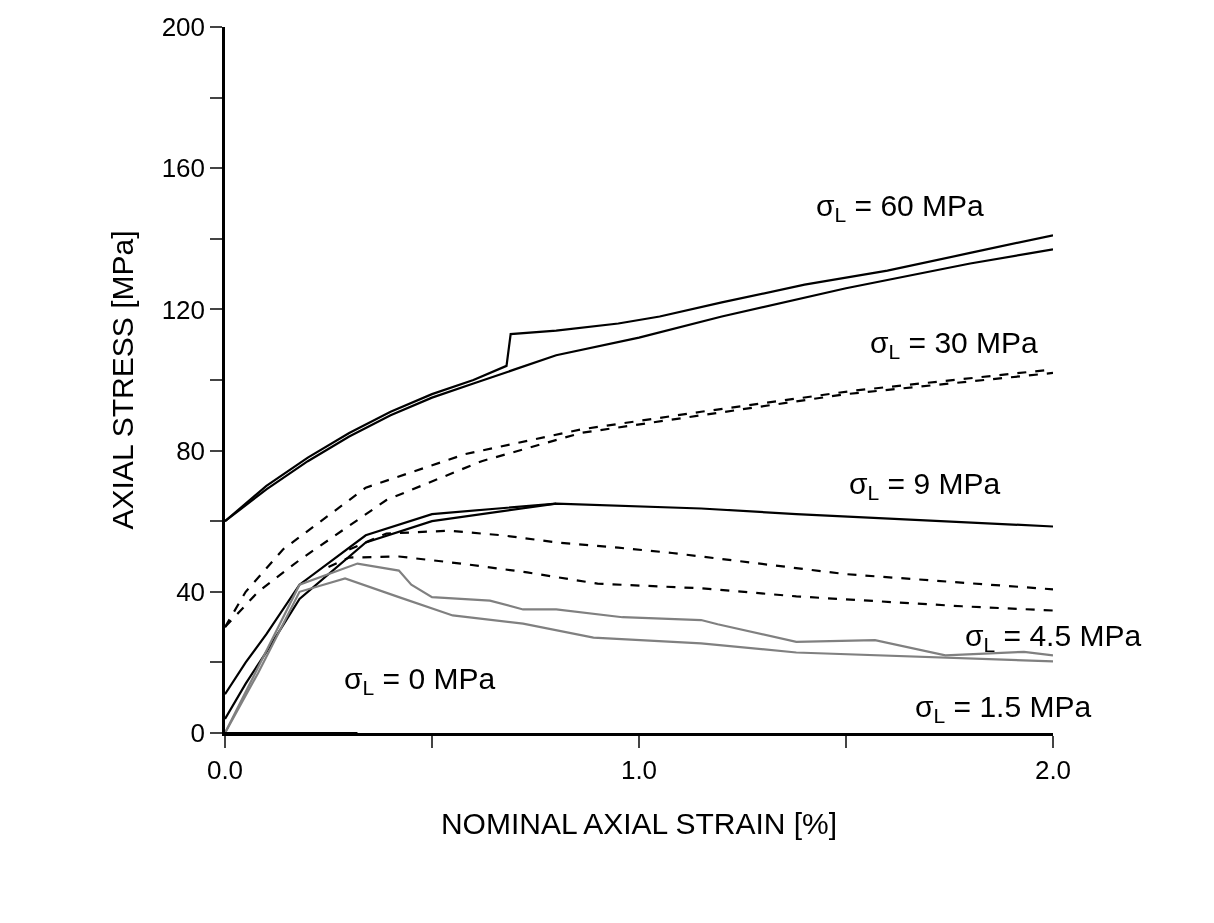 This screenshot has height=923, width=1214. What do you see at coordinates (1053, 638) in the screenshot?
I see `annotation: σ$_{L}$ = 4.5 MPa` at bounding box center [1053, 638].